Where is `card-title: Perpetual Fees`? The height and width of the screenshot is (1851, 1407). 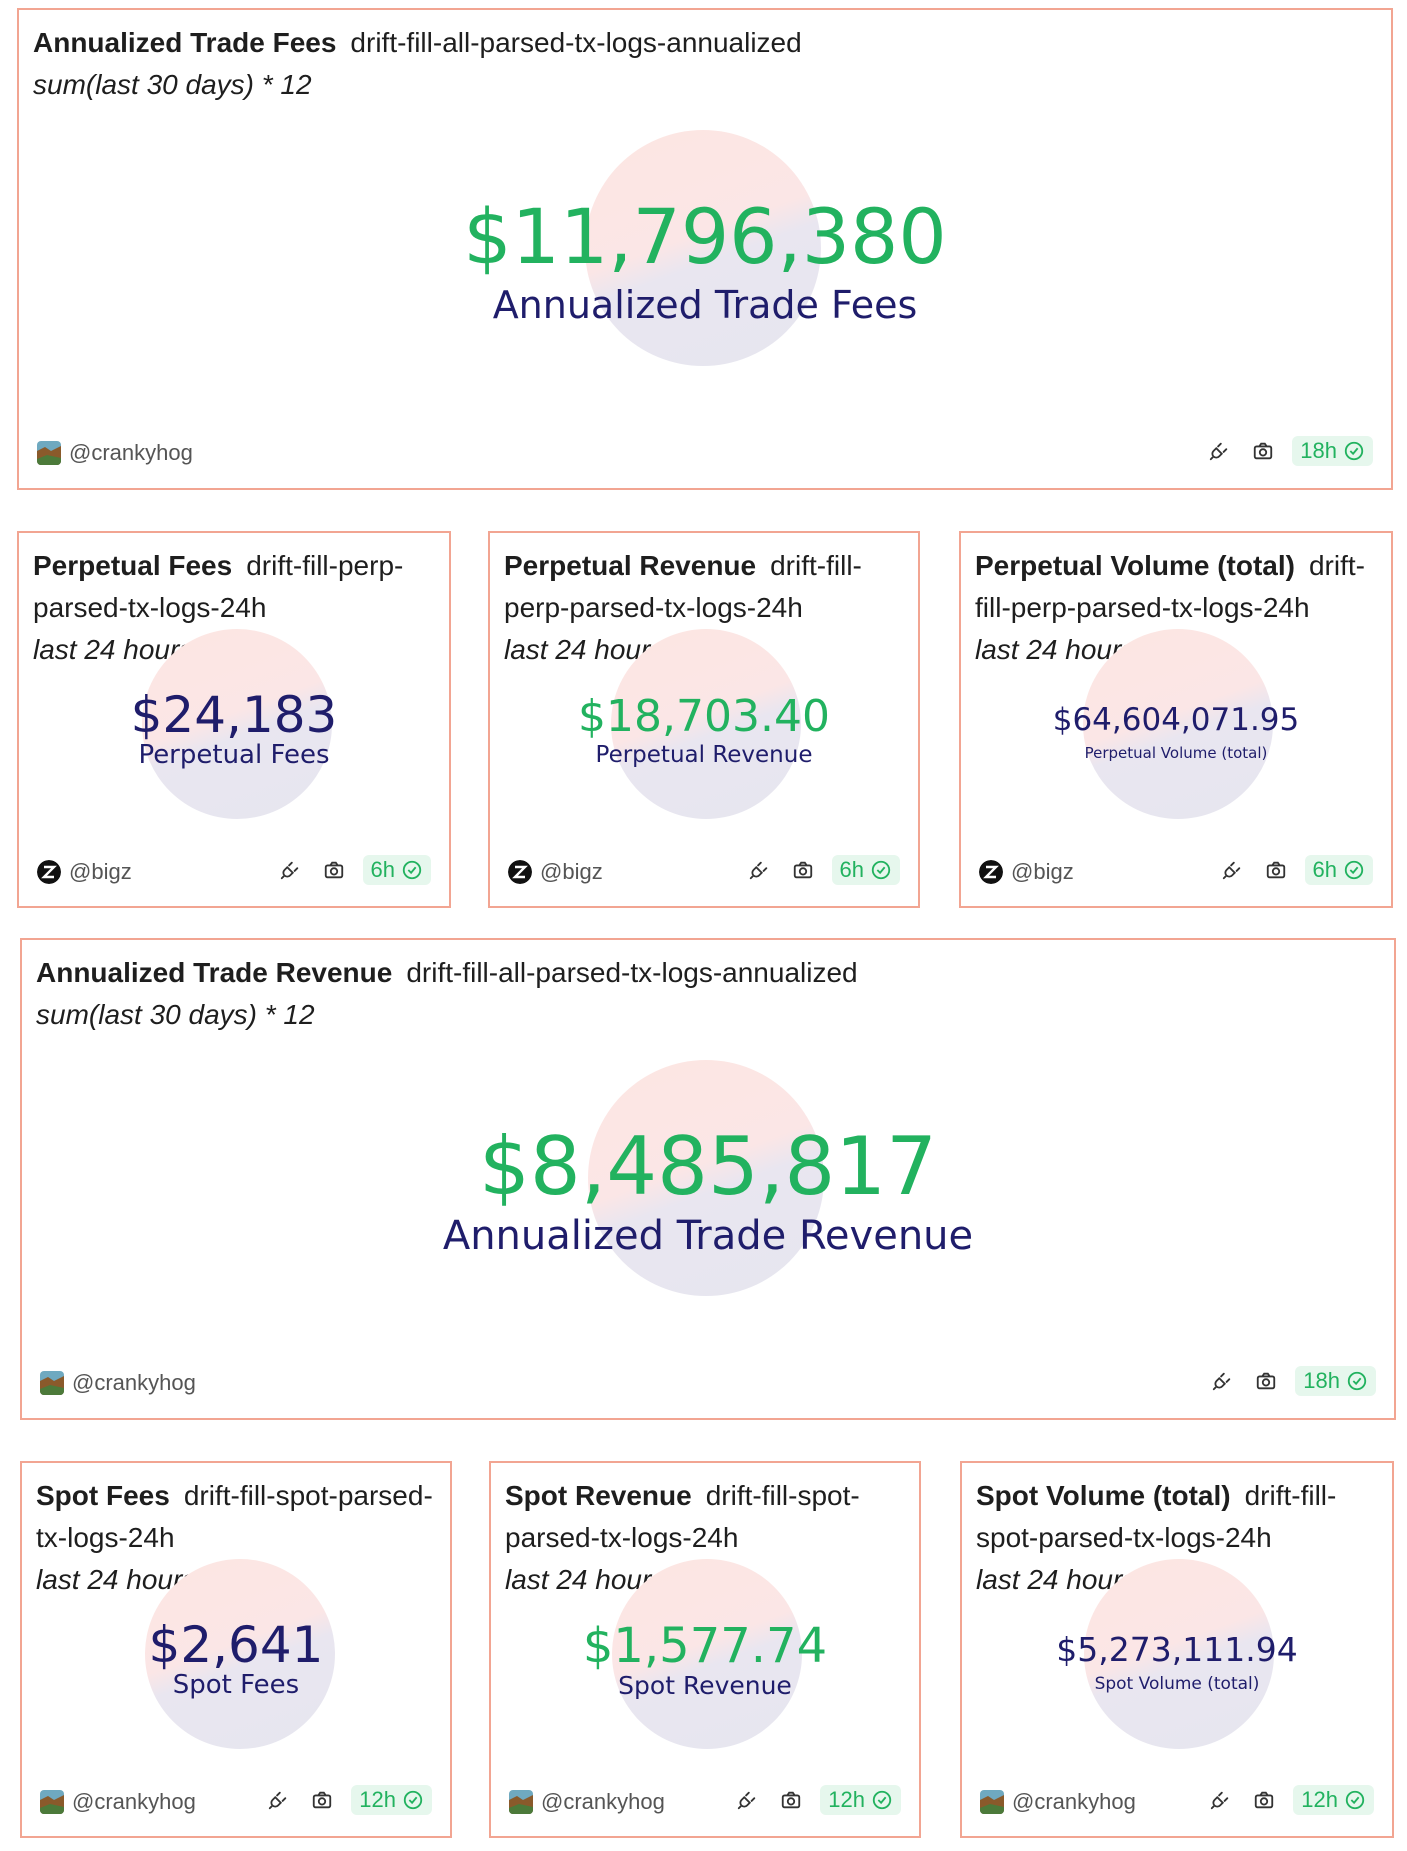
card-title: Perpetual Fees is located at coordinates (133, 565).